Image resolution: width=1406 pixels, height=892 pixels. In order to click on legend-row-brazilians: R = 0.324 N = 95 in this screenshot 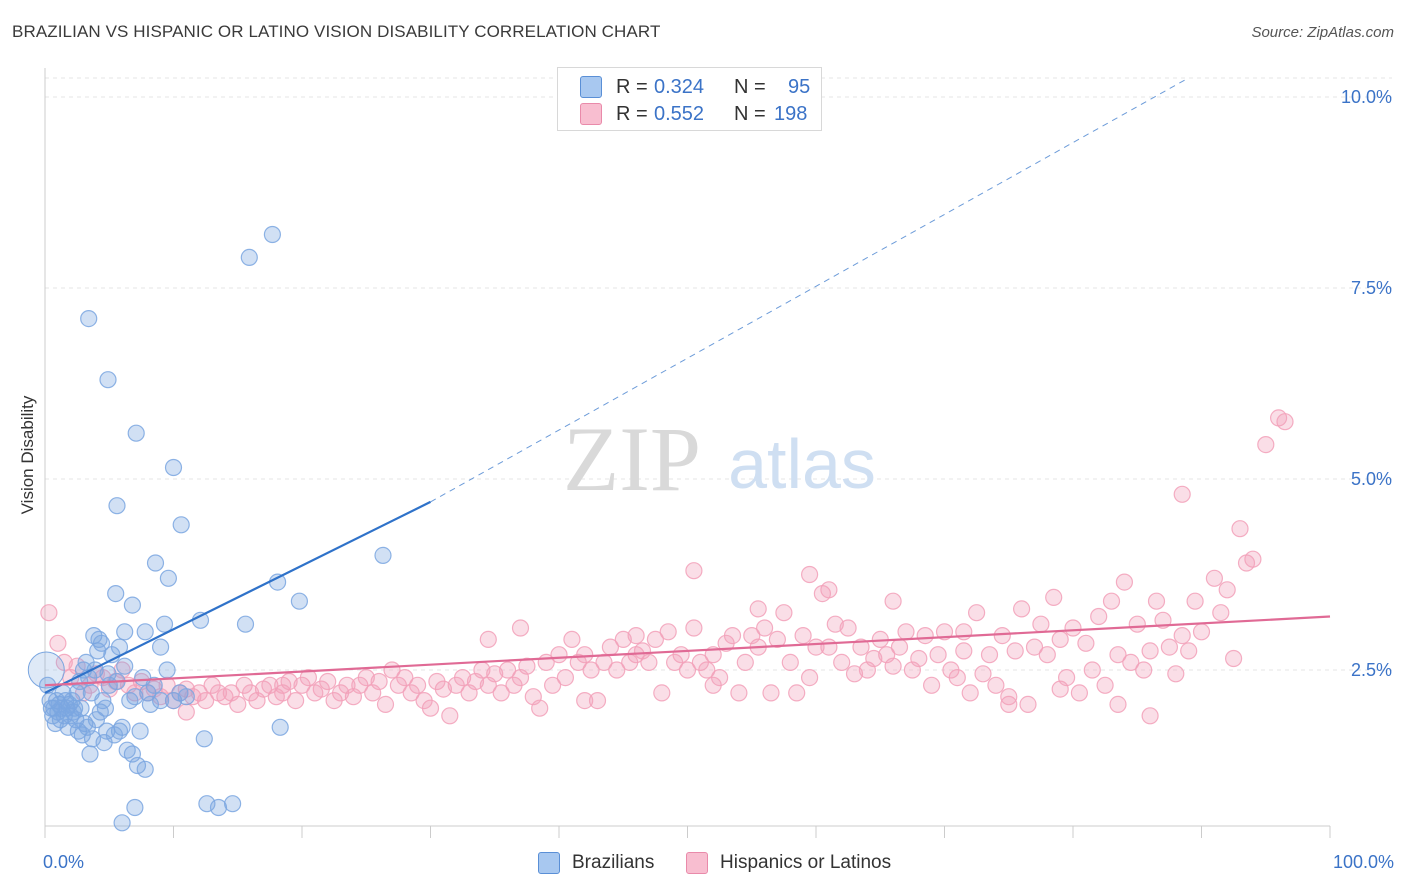, I will do `click(695, 87)`.